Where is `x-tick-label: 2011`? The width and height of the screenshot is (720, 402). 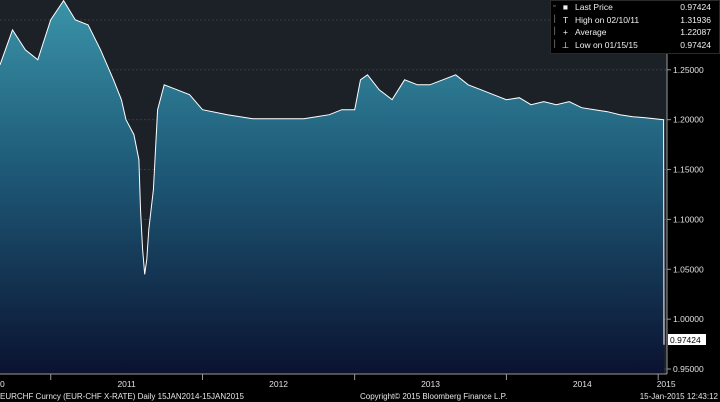 x-tick-label: 2011 is located at coordinates (126, 384).